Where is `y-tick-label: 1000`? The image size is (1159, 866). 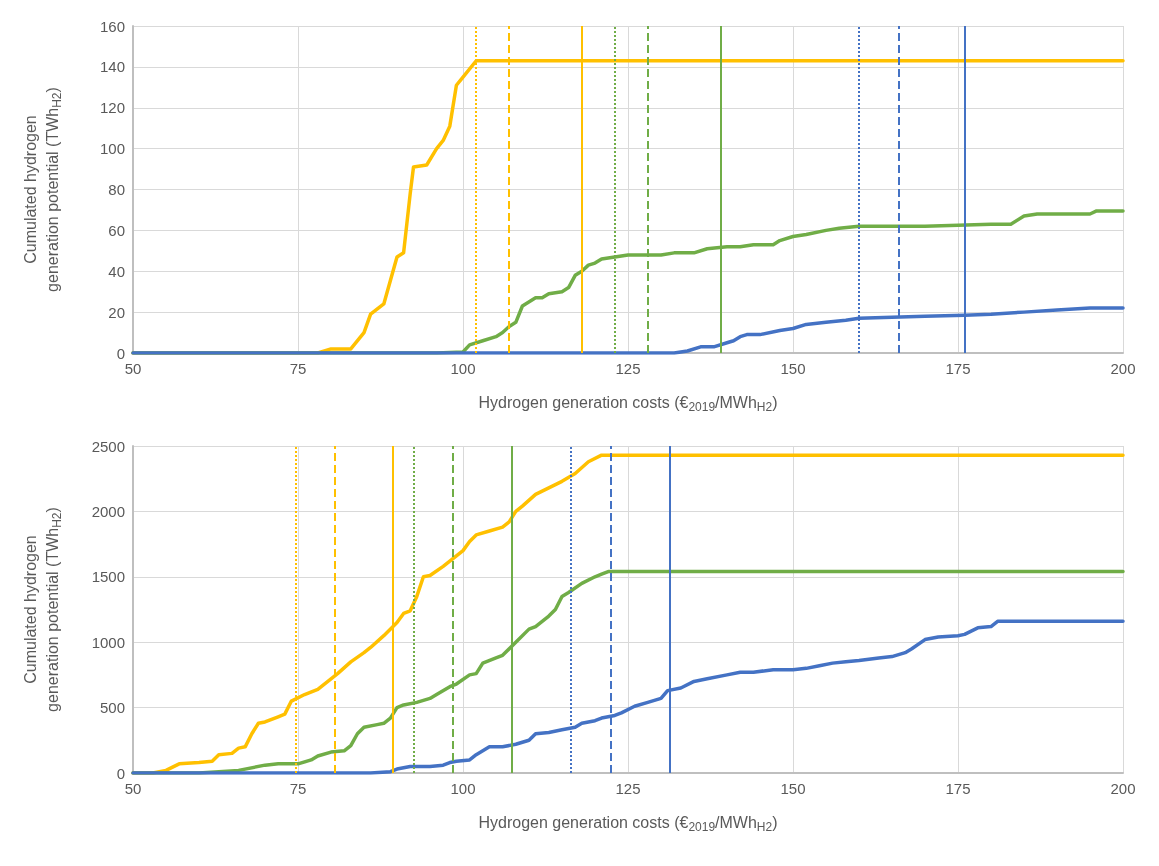
y-tick-label: 1000 is located at coordinates (108, 642).